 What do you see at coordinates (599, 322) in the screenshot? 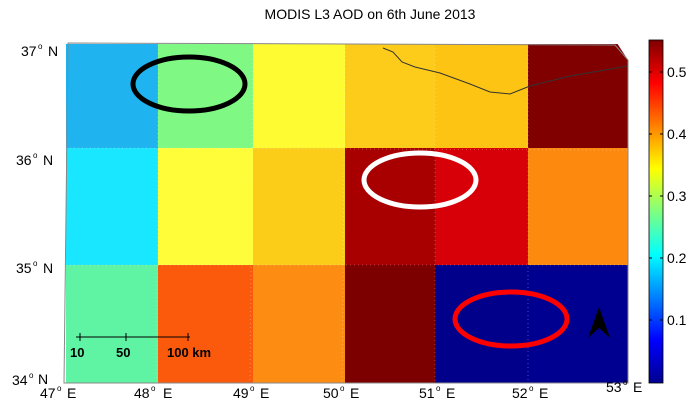
I see `north-arrow-icon` at bounding box center [599, 322].